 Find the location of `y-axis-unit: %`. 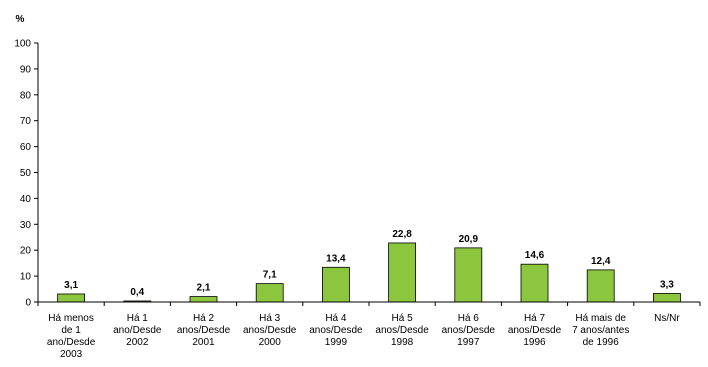

y-axis-unit: % is located at coordinates (20, 19).